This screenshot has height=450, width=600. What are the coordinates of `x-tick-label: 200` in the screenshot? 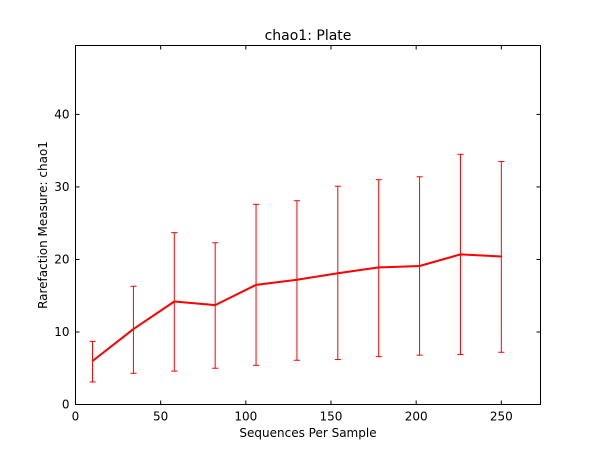 It's located at (416, 417).